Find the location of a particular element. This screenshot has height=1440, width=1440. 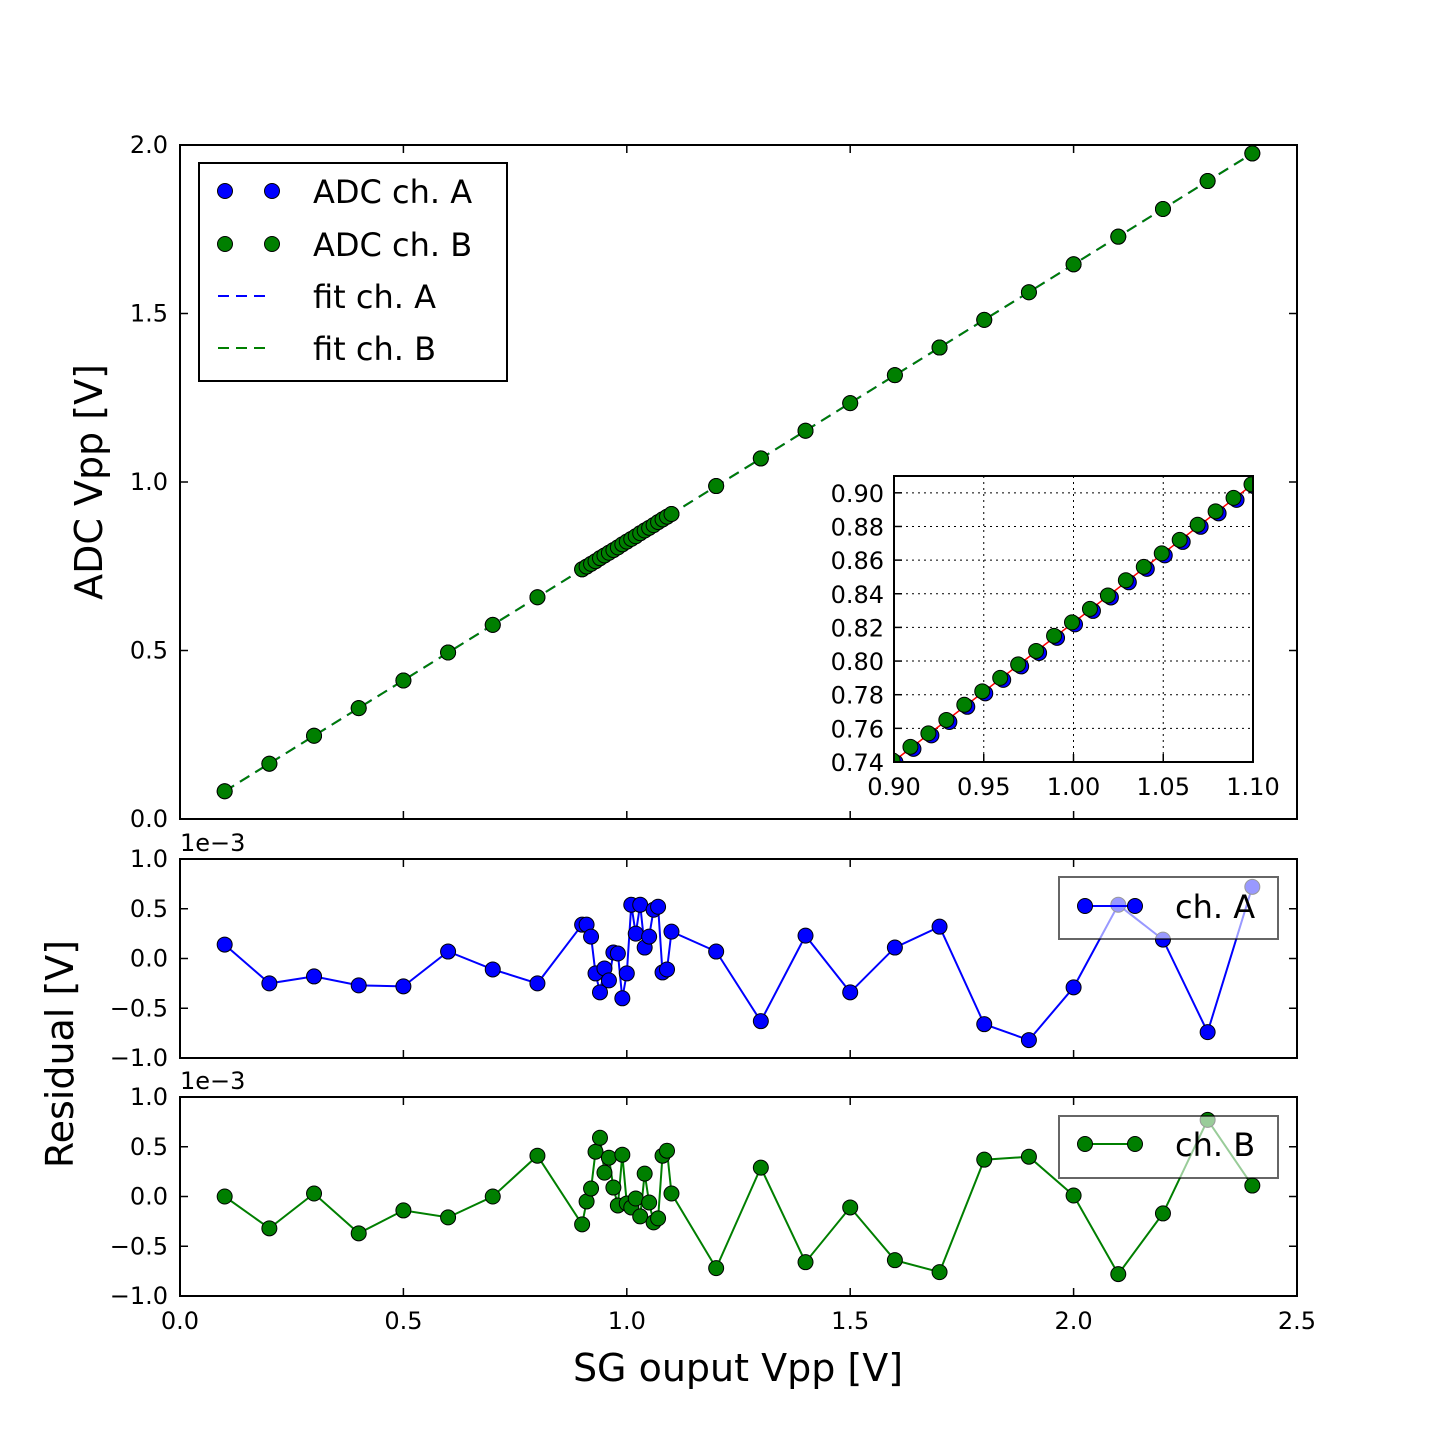

residual-a-legend-label: ch. A is located at coordinates (1215, 907).